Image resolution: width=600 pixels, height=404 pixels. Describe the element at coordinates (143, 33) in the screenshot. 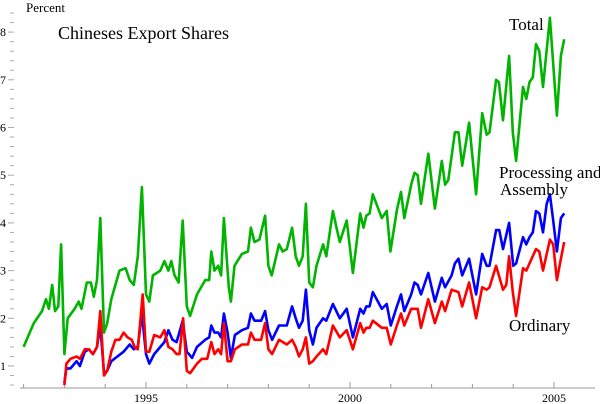

I see `chart-title: Chineses Export Shares` at that location.